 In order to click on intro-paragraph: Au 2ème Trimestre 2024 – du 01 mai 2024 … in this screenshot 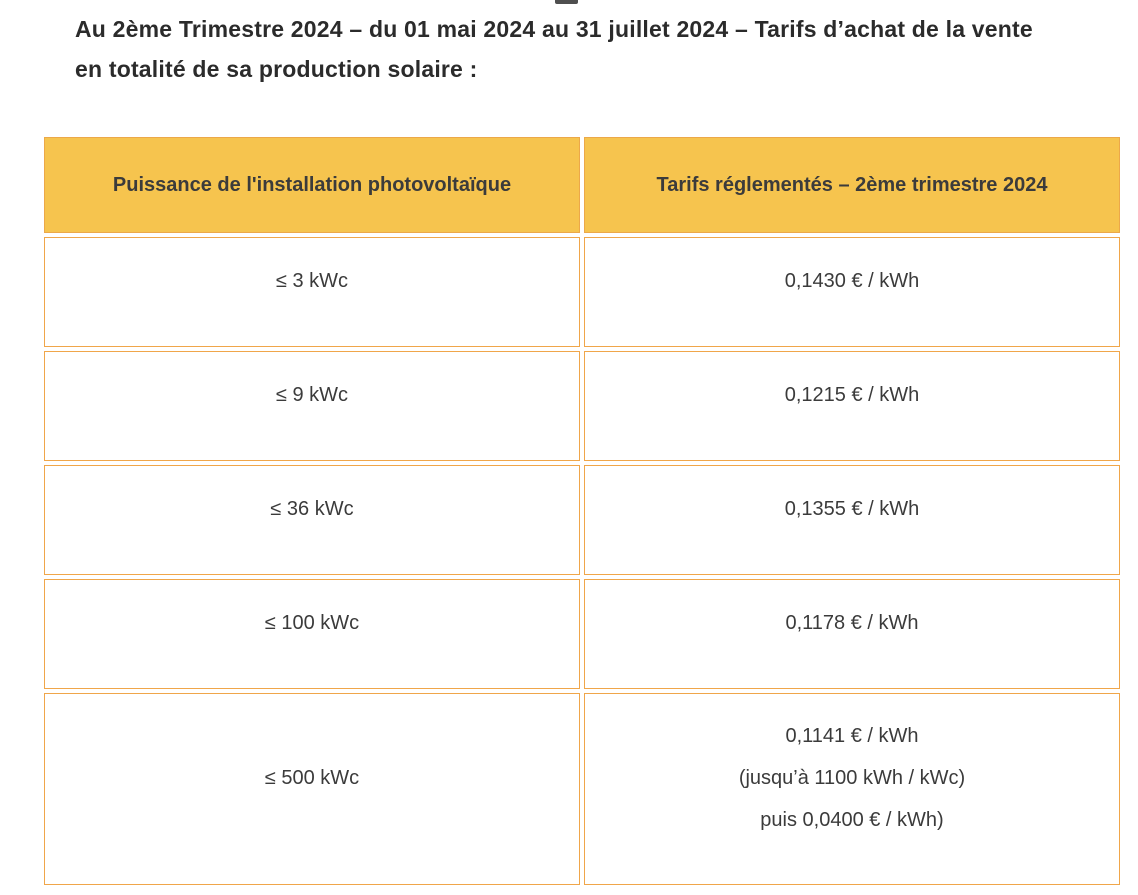, I will do `click(580, 49)`.